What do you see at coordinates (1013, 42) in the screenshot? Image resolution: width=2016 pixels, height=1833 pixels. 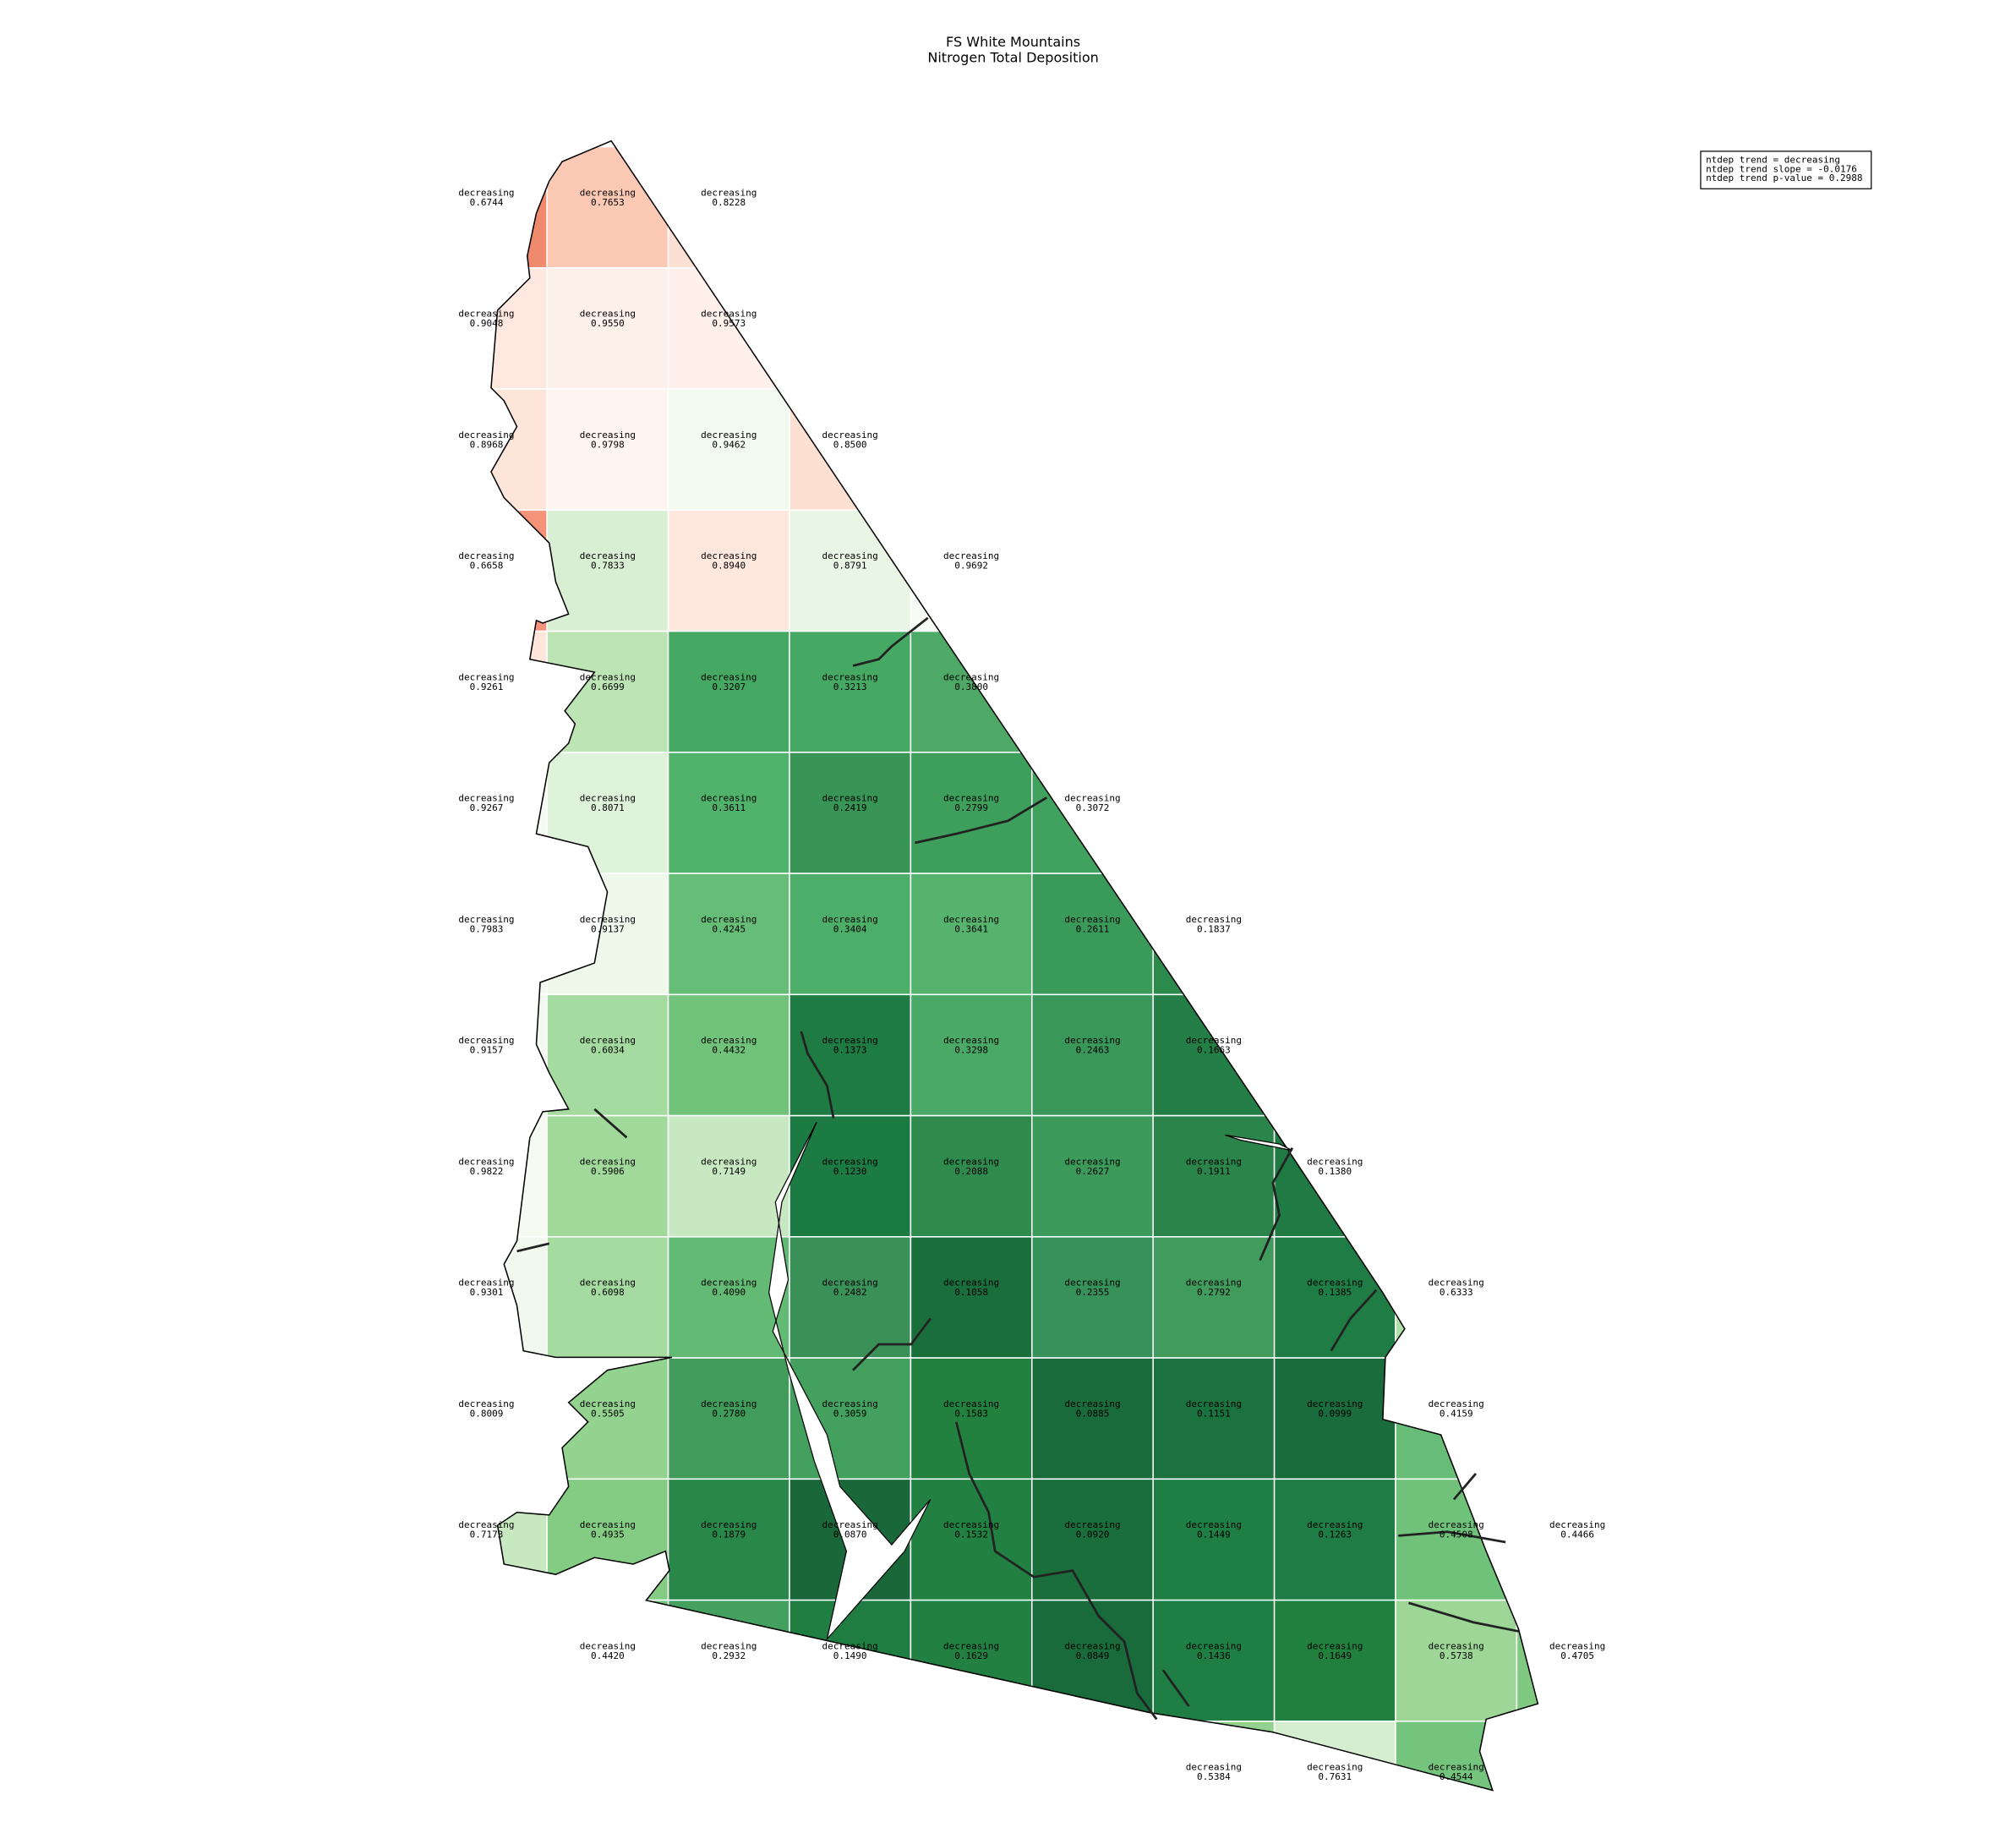 I see `title: FS White Mountains` at bounding box center [1013, 42].